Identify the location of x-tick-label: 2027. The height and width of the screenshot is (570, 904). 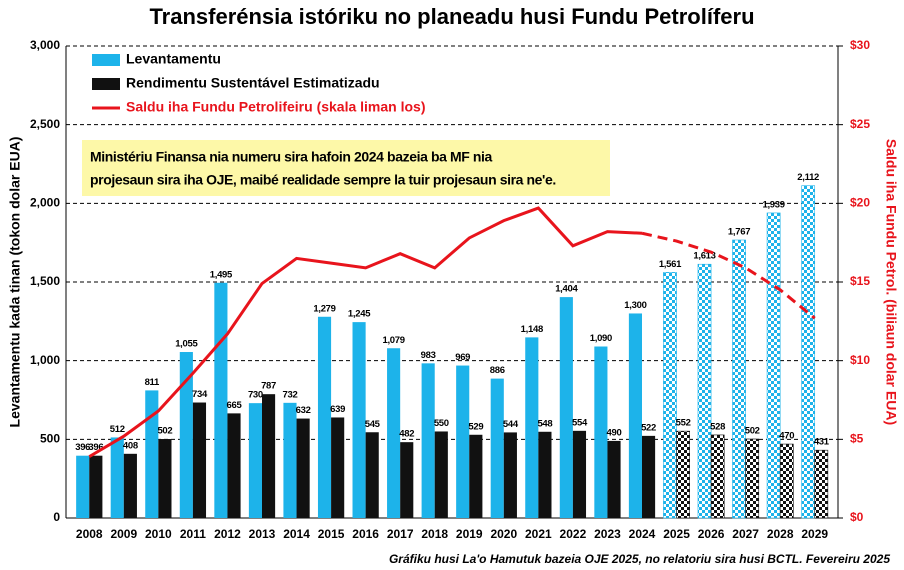
(745, 534).